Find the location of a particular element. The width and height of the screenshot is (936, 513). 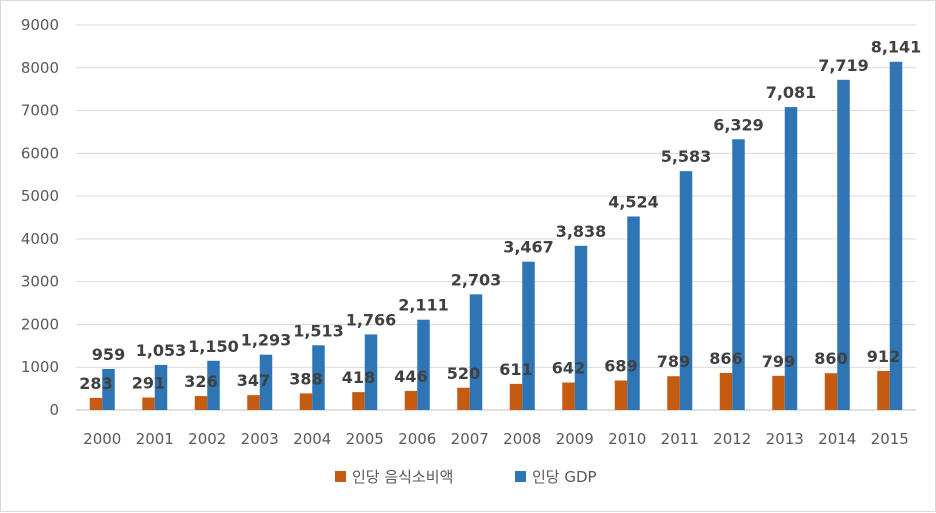

food-spending-data-label: 446 is located at coordinates (410, 376).